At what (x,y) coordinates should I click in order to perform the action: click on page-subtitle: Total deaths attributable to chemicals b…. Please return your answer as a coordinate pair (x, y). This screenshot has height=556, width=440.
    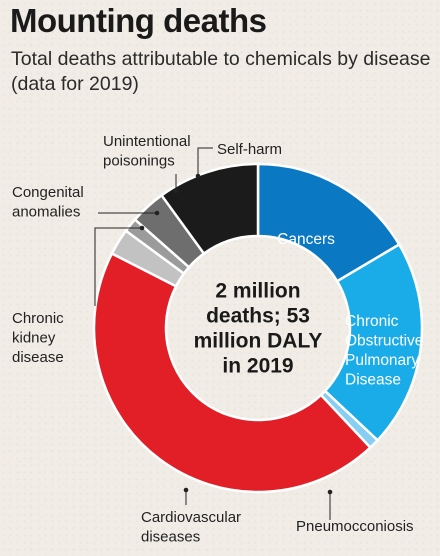
    Looking at the image, I should click on (221, 71).